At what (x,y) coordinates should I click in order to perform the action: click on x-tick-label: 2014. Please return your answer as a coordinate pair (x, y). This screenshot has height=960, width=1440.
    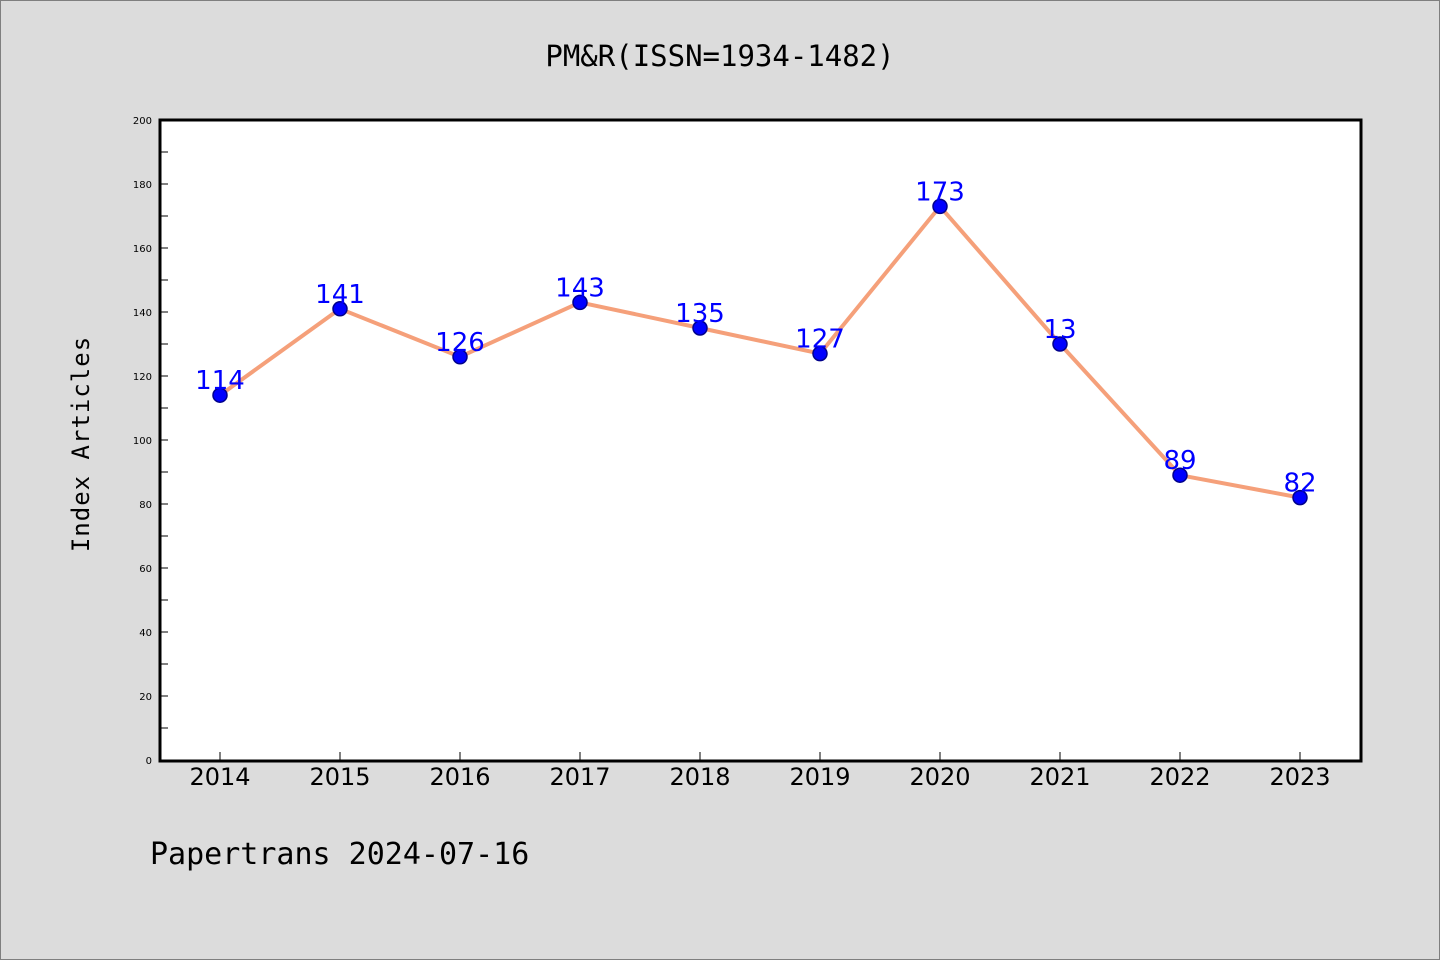
    Looking at the image, I should click on (219, 777).